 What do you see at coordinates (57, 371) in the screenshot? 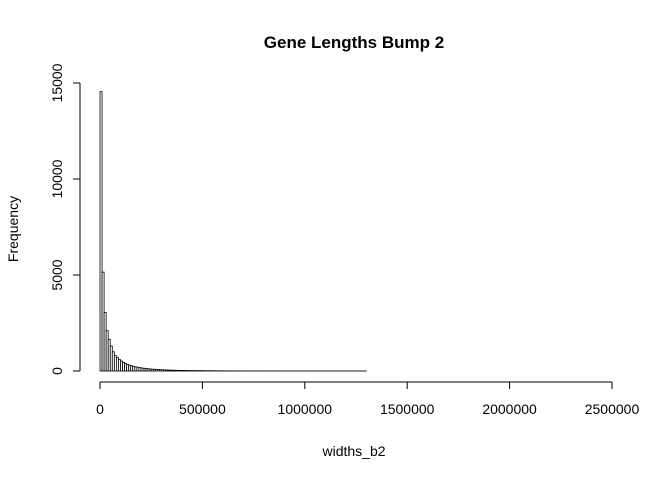
I see `y-tick-label: 0` at bounding box center [57, 371].